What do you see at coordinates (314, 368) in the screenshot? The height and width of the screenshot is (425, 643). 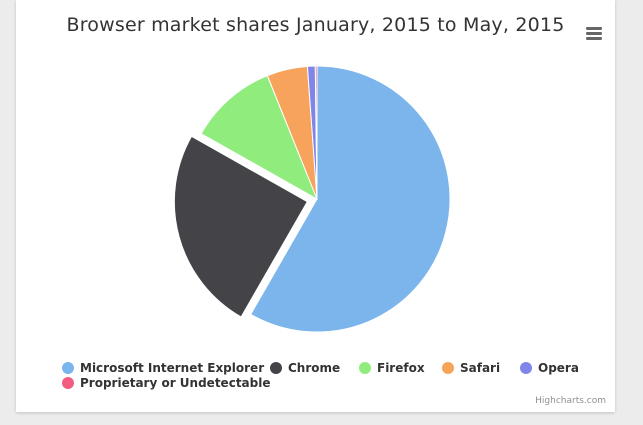 I see `legend-label: Chrome` at bounding box center [314, 368].